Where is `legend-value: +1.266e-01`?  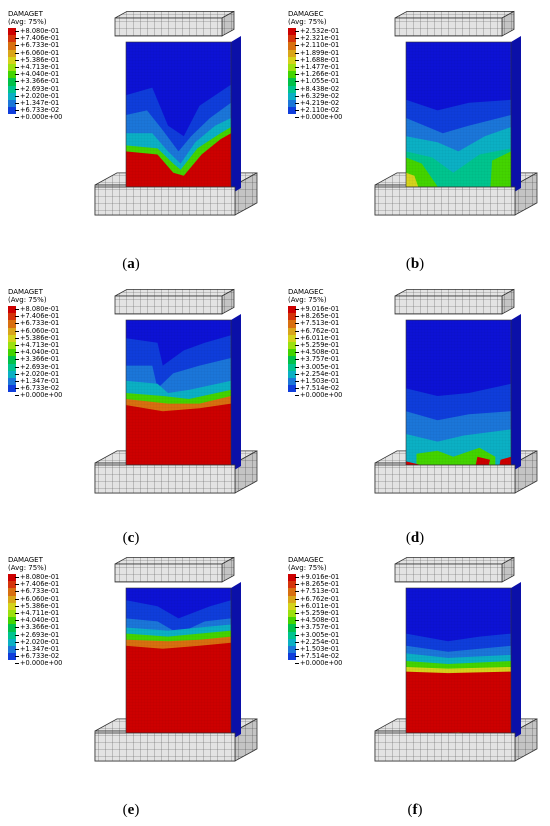
legend-value: +1.266e-01 is located at coordinates (320, 74).